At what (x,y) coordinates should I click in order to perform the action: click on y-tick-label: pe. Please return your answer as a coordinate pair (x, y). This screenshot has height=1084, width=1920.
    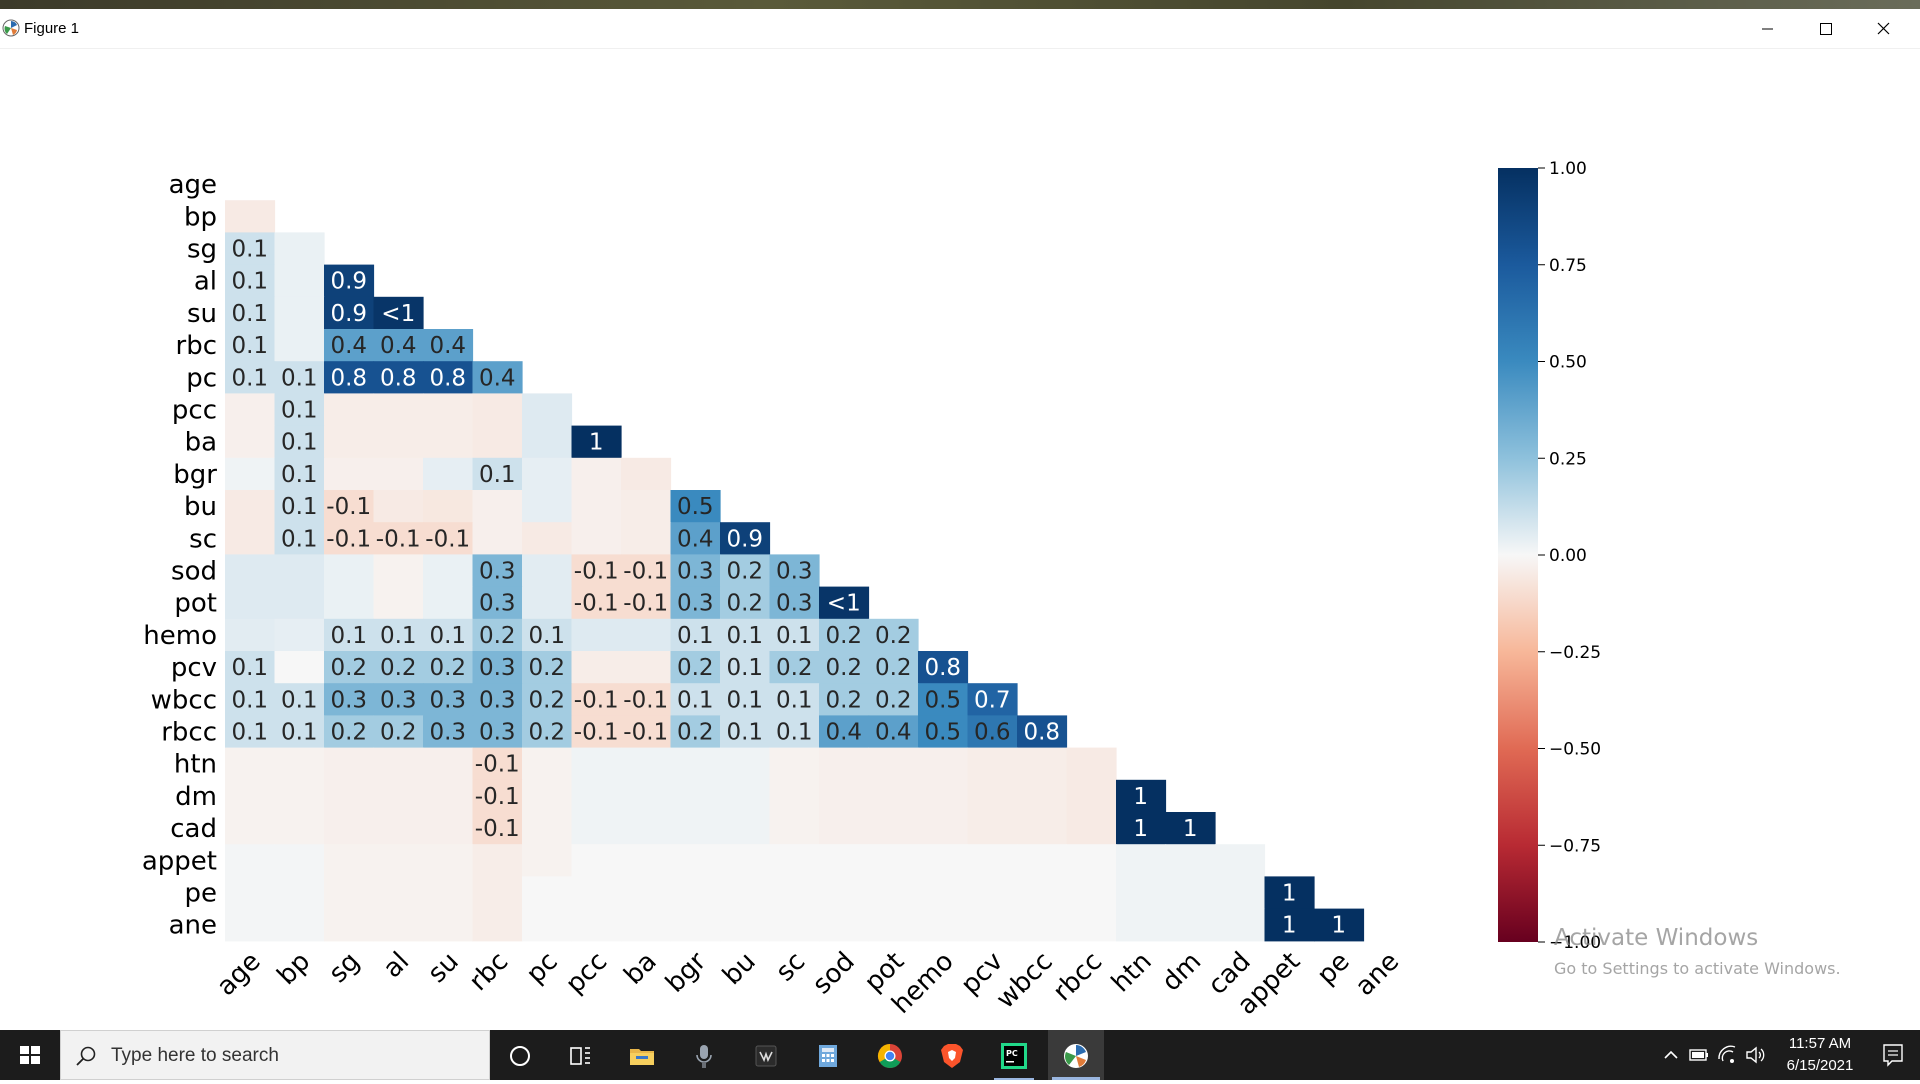
    Looking at the image, I should click on (201, 894).